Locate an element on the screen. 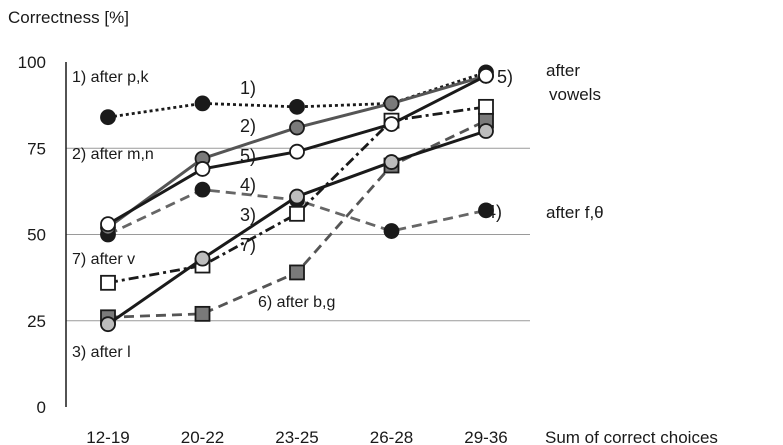  y-tick-label: 25 is located at coordinates (36, 321).